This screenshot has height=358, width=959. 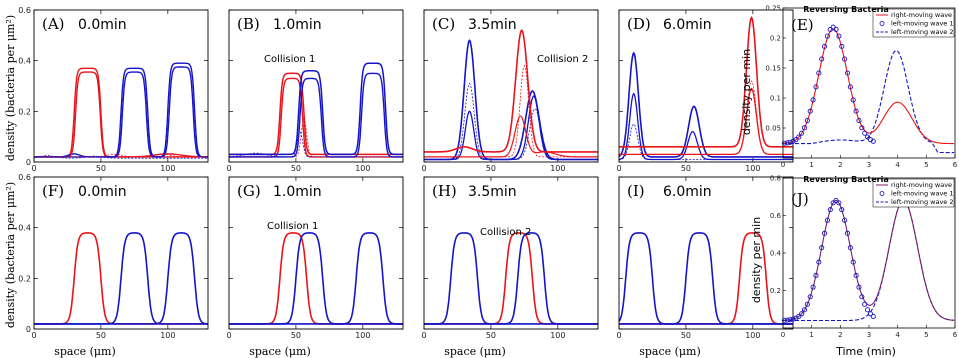 I want to click on panel-label: (B), so click(x=248, y=24).